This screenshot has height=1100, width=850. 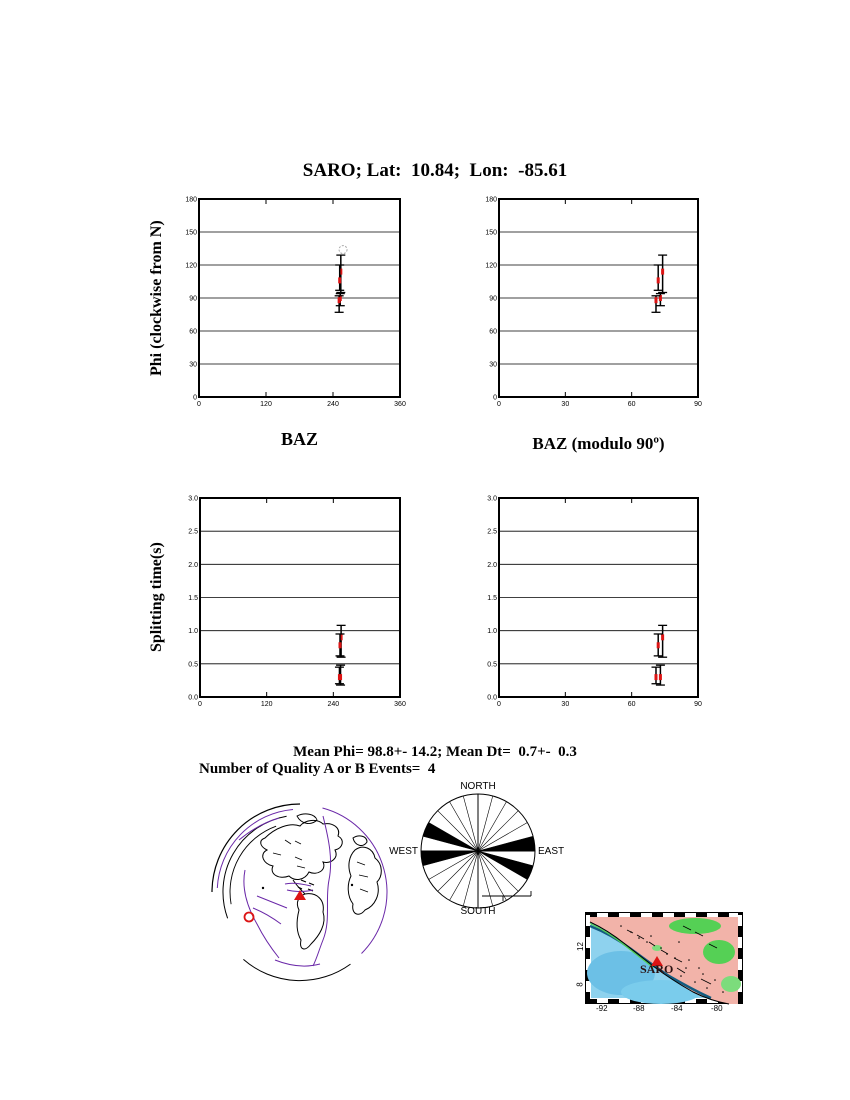 What do you see at coordinates (193, 698) in the screenshot?
I see `y-tick-label: 0.0` at bounding box center [193, 698].